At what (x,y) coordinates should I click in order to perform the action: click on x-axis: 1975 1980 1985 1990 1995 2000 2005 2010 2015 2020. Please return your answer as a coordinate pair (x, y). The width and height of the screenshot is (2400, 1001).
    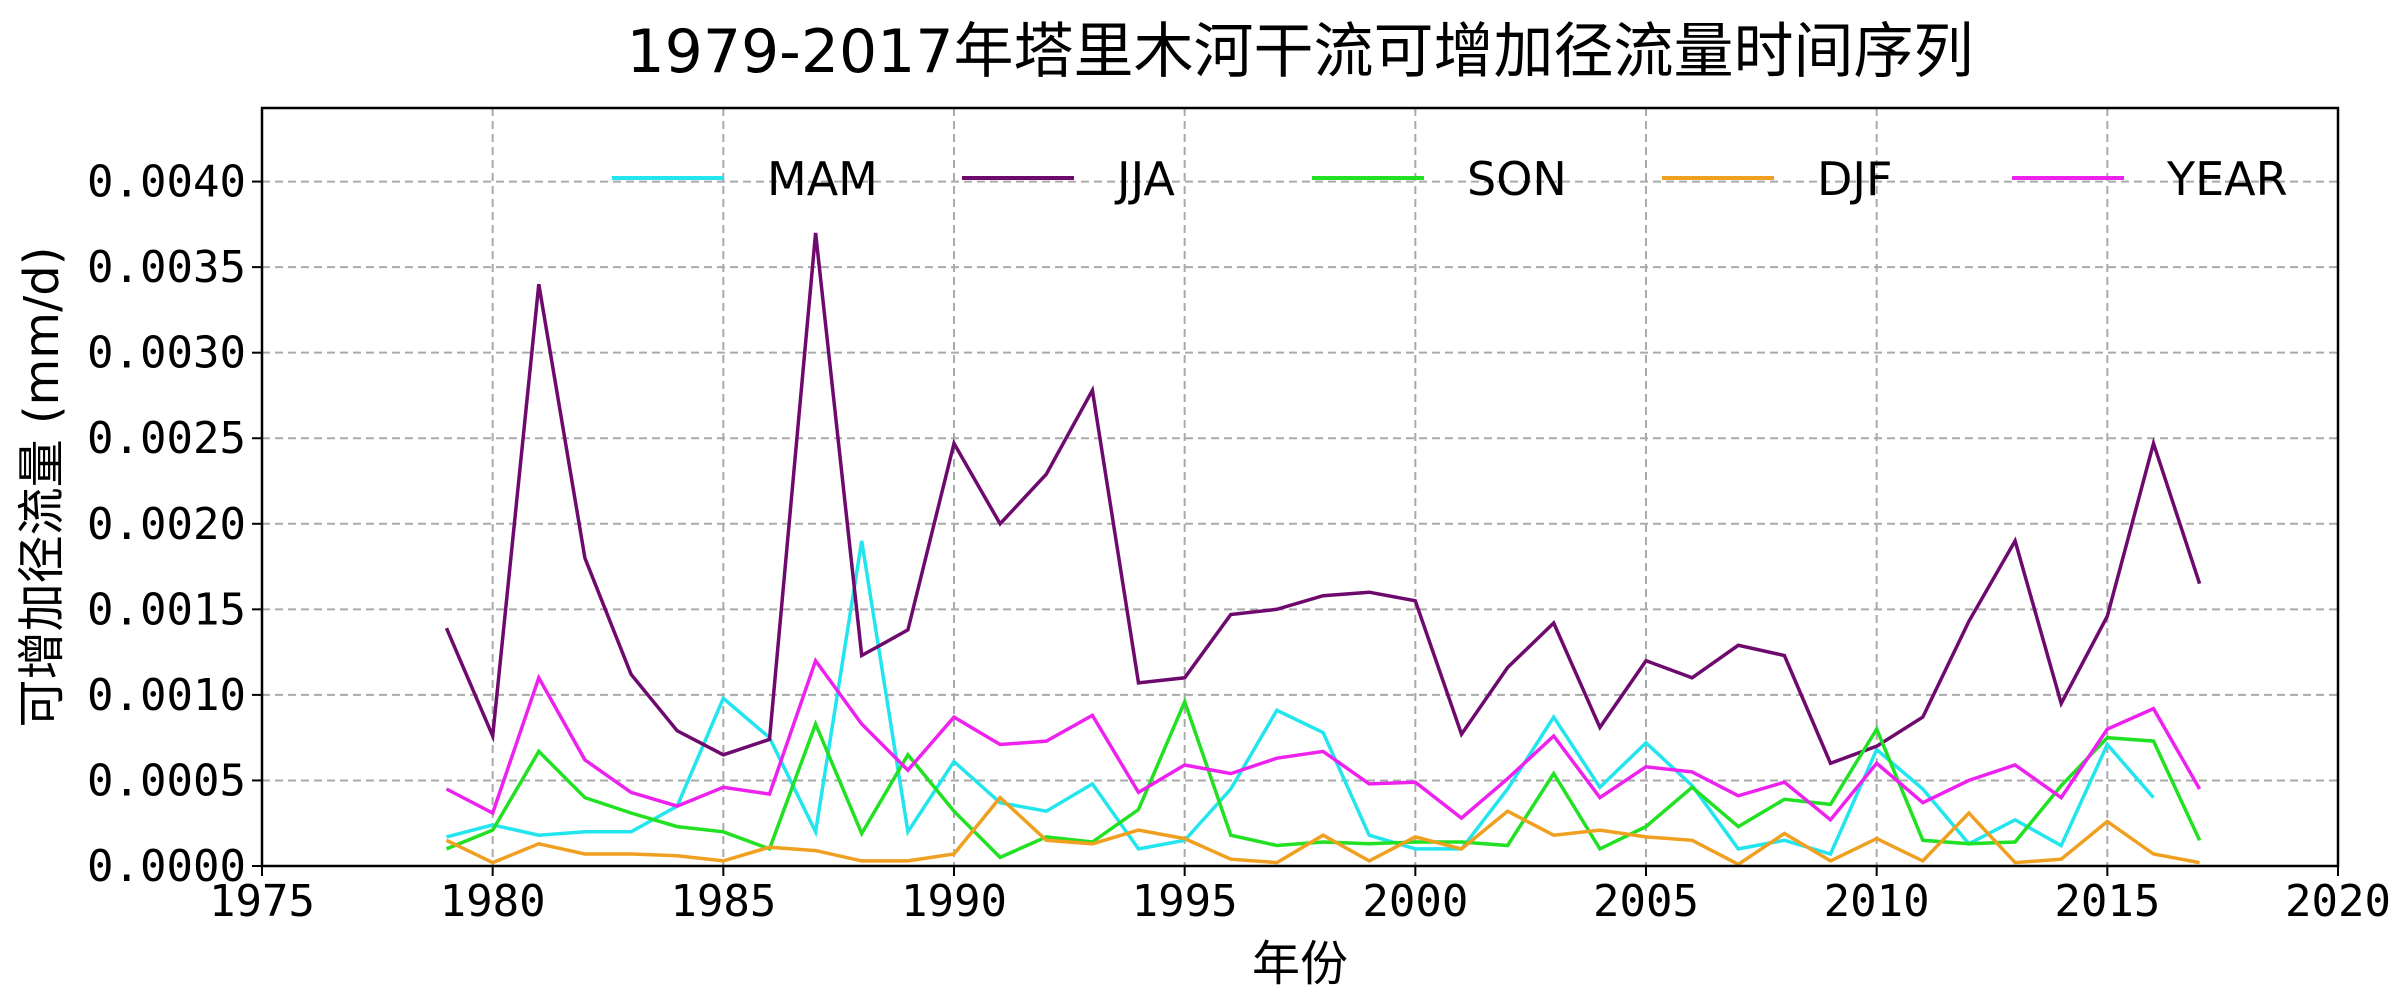
    Looking at the image, I should click on (1300, 896).